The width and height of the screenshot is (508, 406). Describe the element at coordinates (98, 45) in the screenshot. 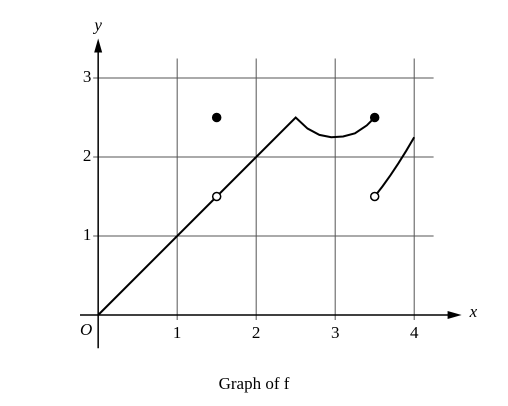

I see `y-axis-arrow` at that location.